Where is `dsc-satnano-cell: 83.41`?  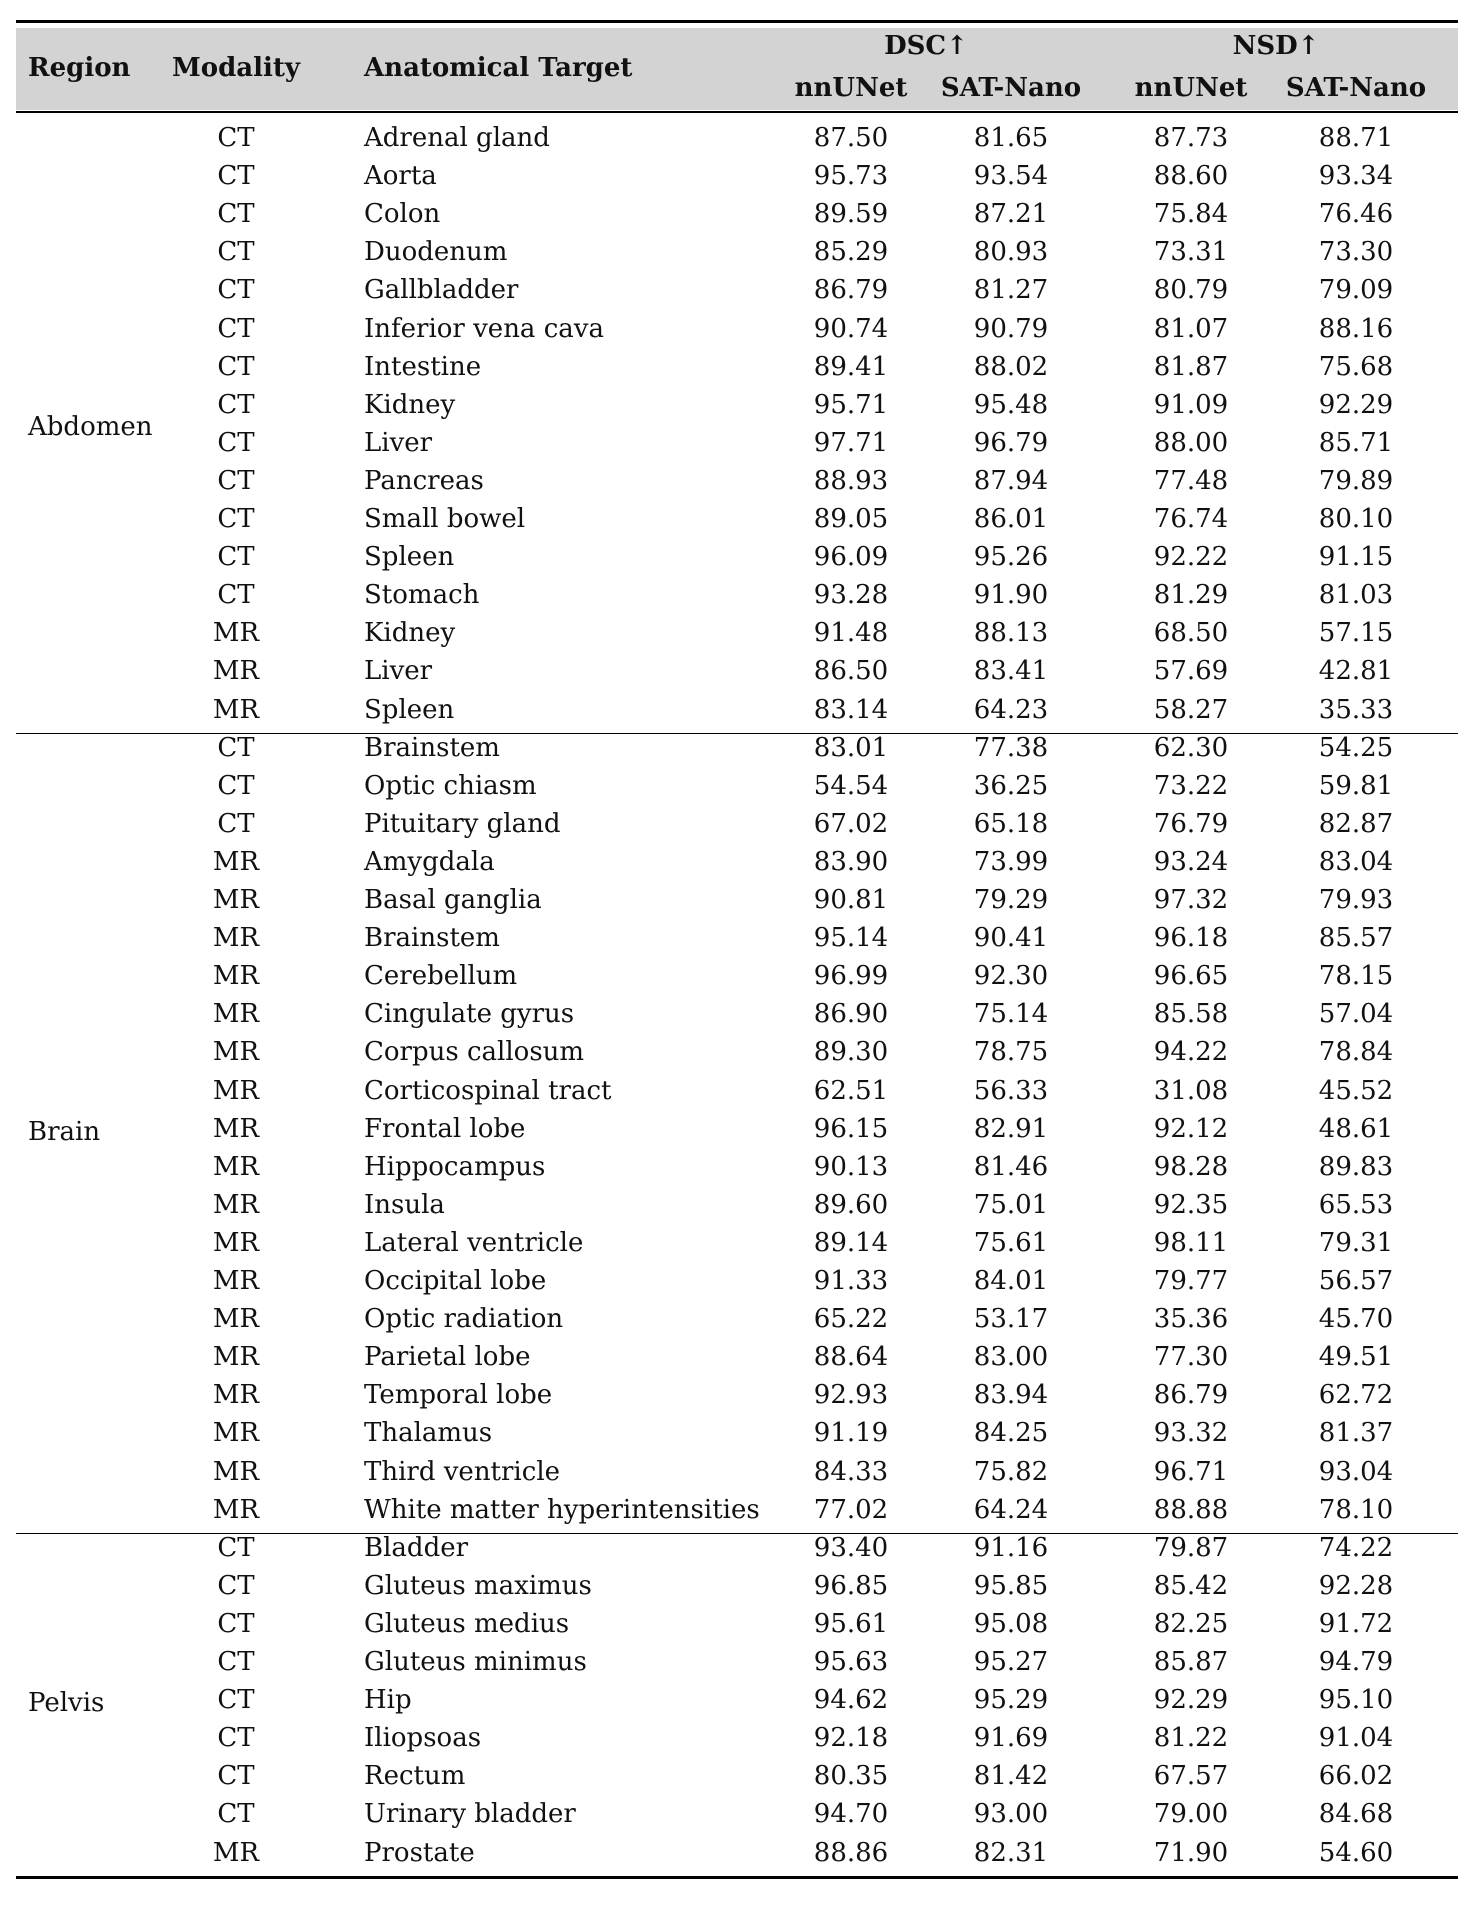 dsc-satnano-cell: 83.41 is located at coordinates (1011, 671).